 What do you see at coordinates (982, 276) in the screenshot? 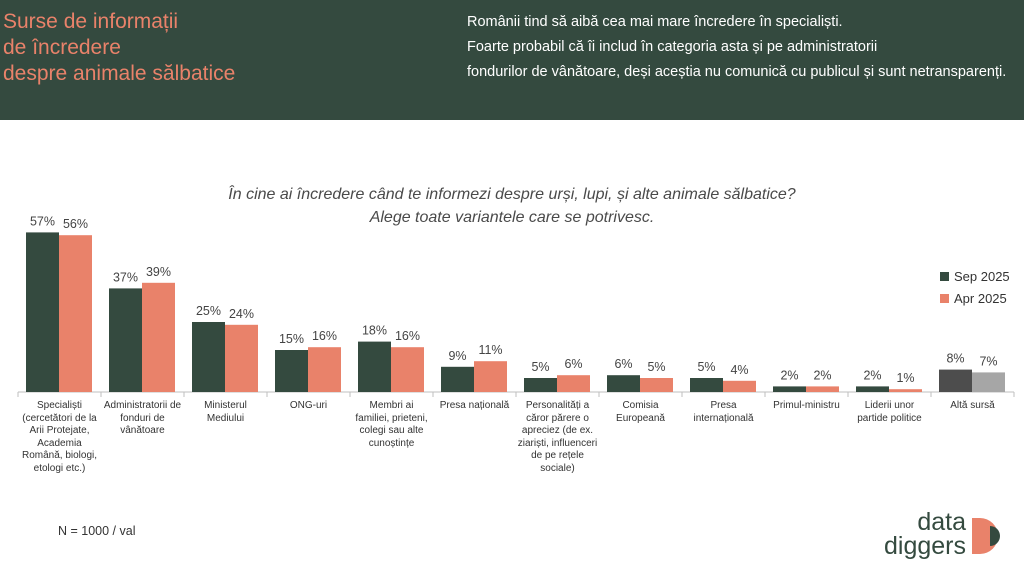
I see `legend-label-sep: Sep 2025` at bounding box center [982, 276].